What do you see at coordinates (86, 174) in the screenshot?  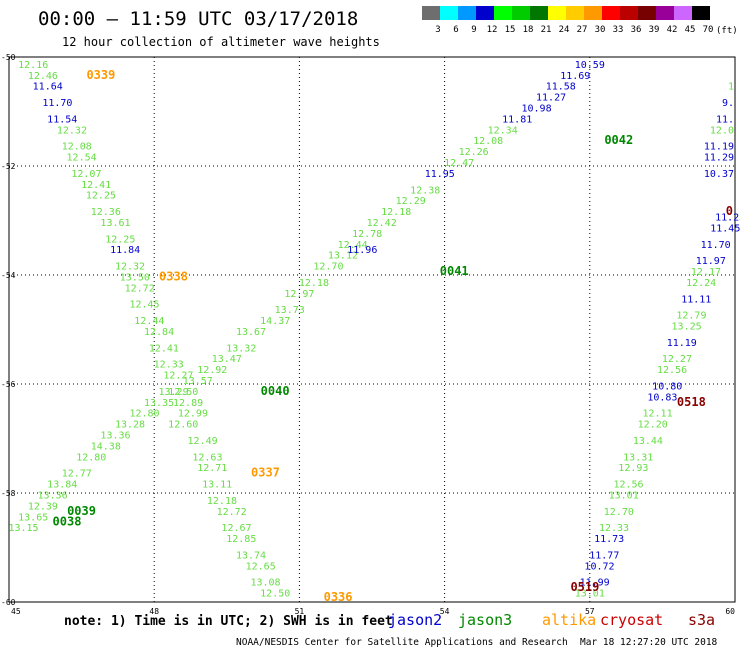 I see `swh-point: 12.07` at bounding box center [86, 174].